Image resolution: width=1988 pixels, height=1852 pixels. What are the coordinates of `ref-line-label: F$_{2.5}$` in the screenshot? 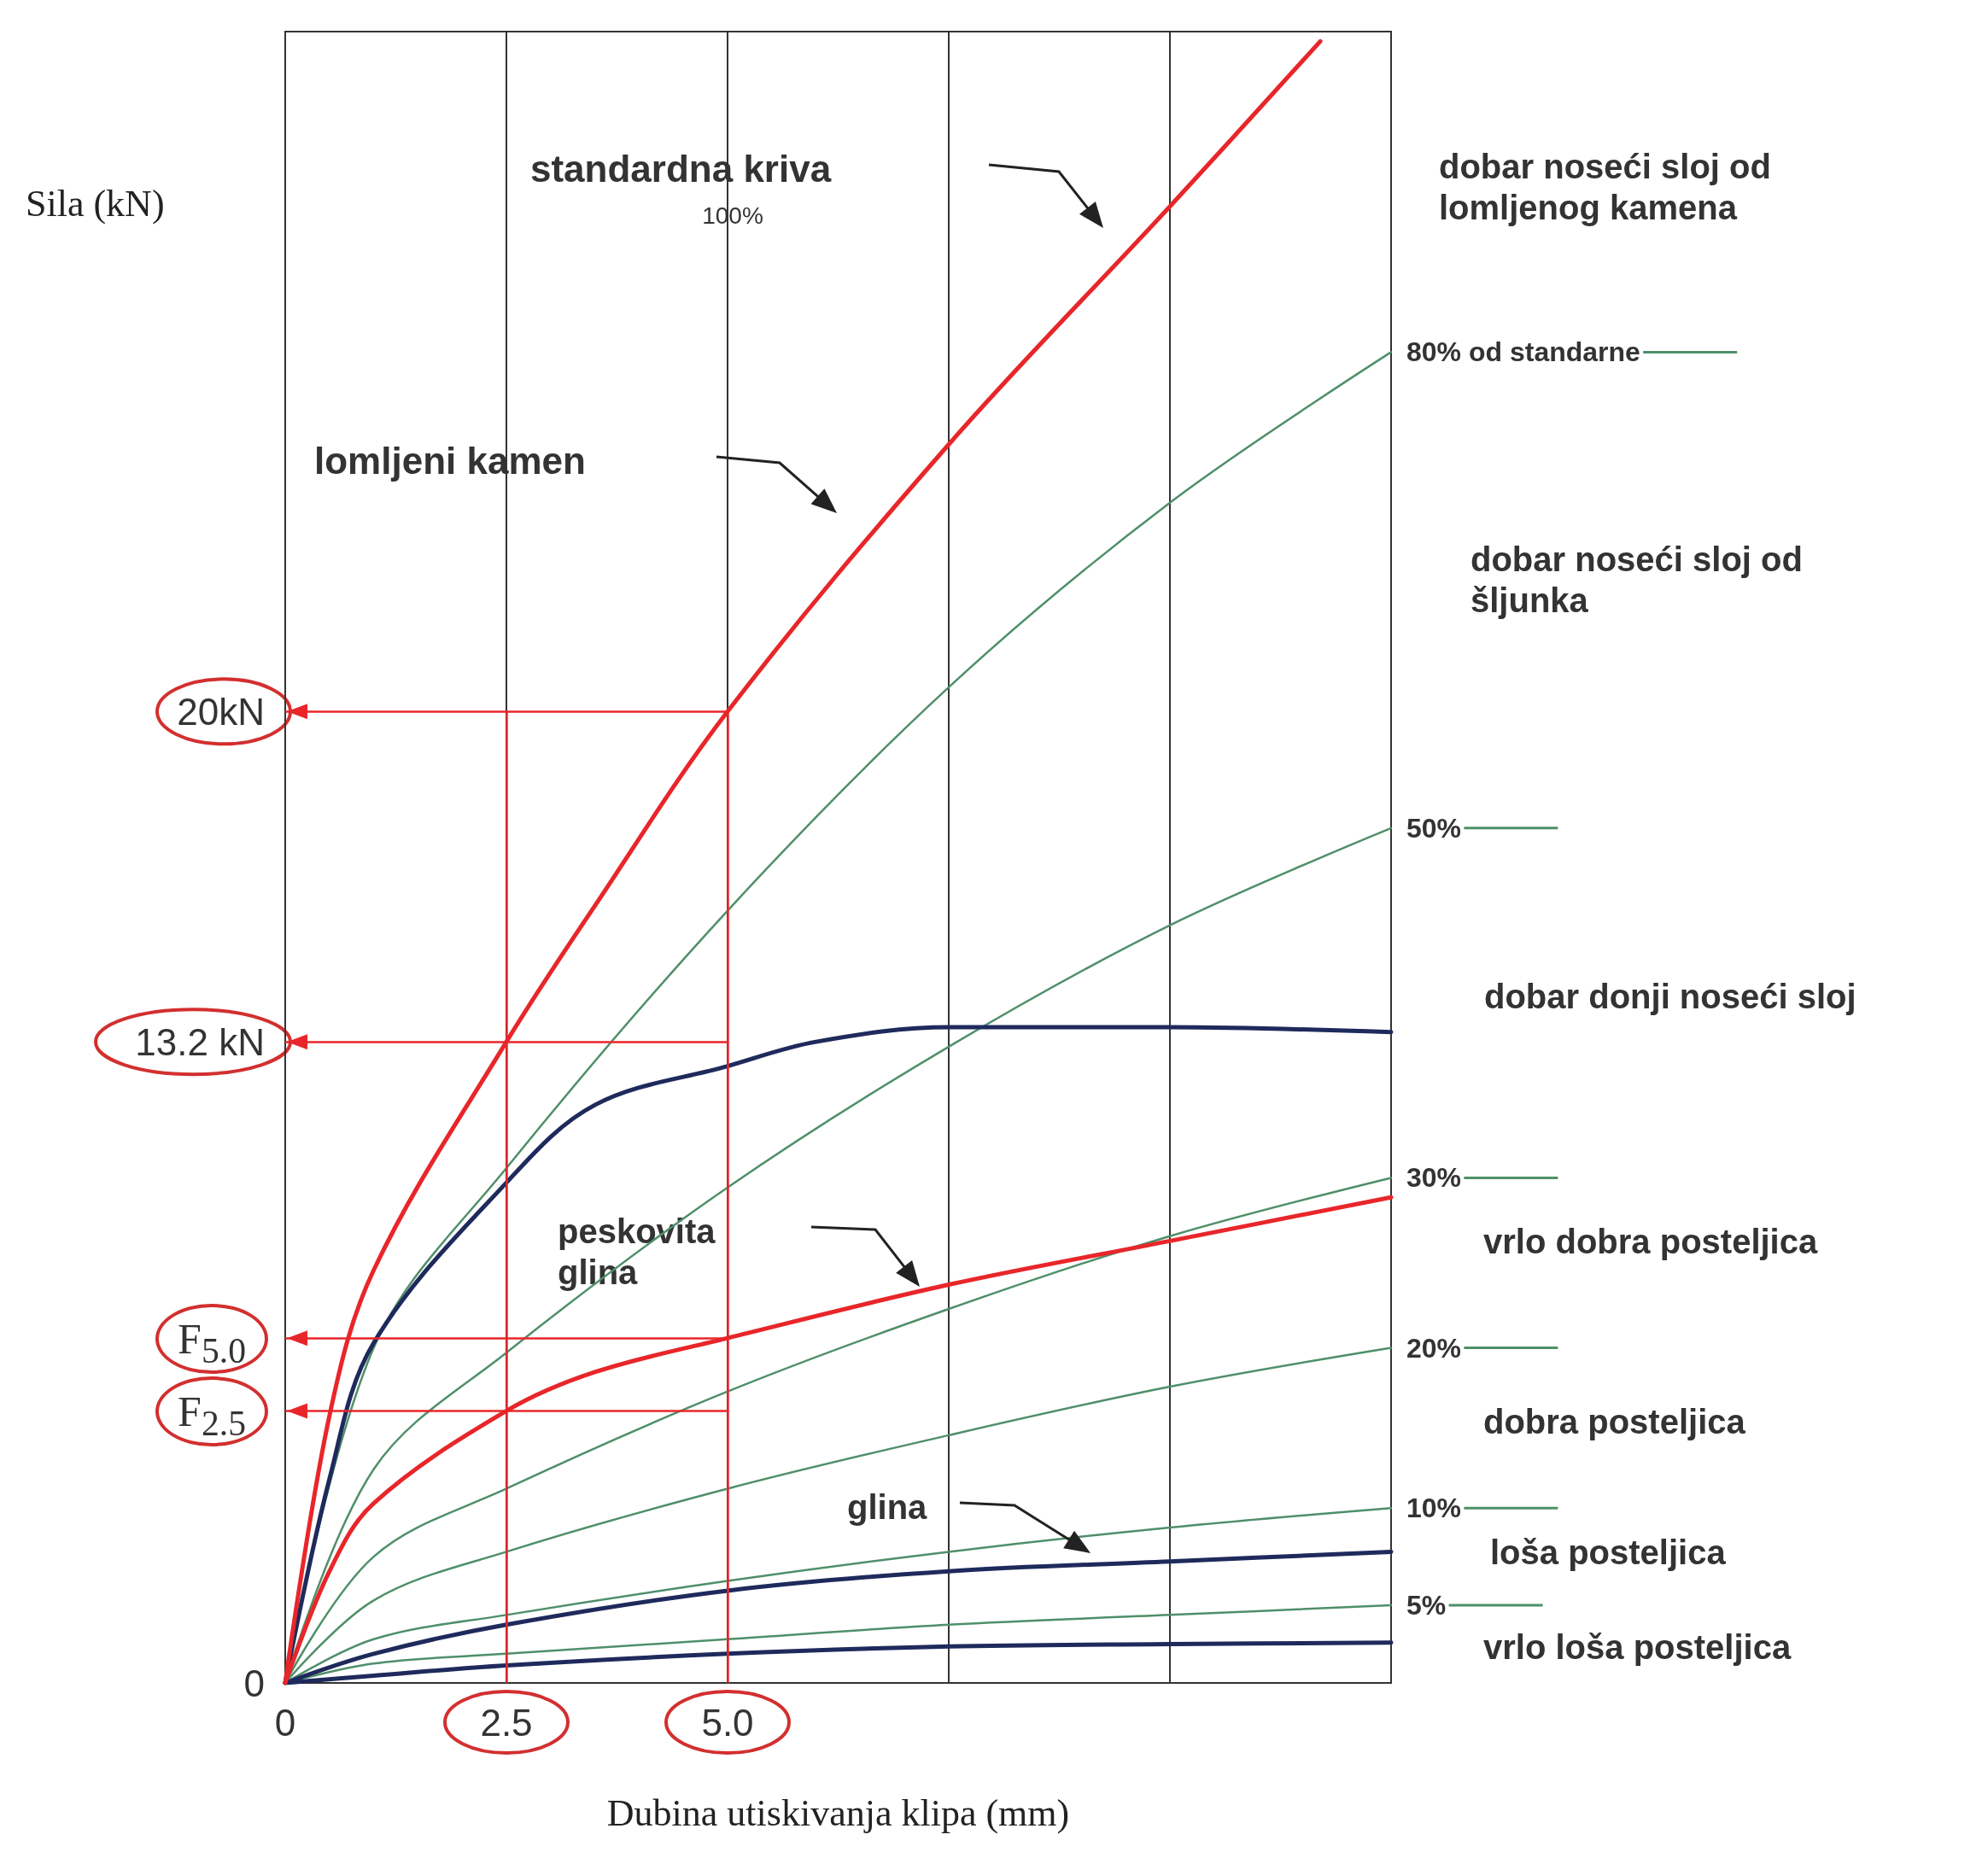 It's located at (211, 1411).